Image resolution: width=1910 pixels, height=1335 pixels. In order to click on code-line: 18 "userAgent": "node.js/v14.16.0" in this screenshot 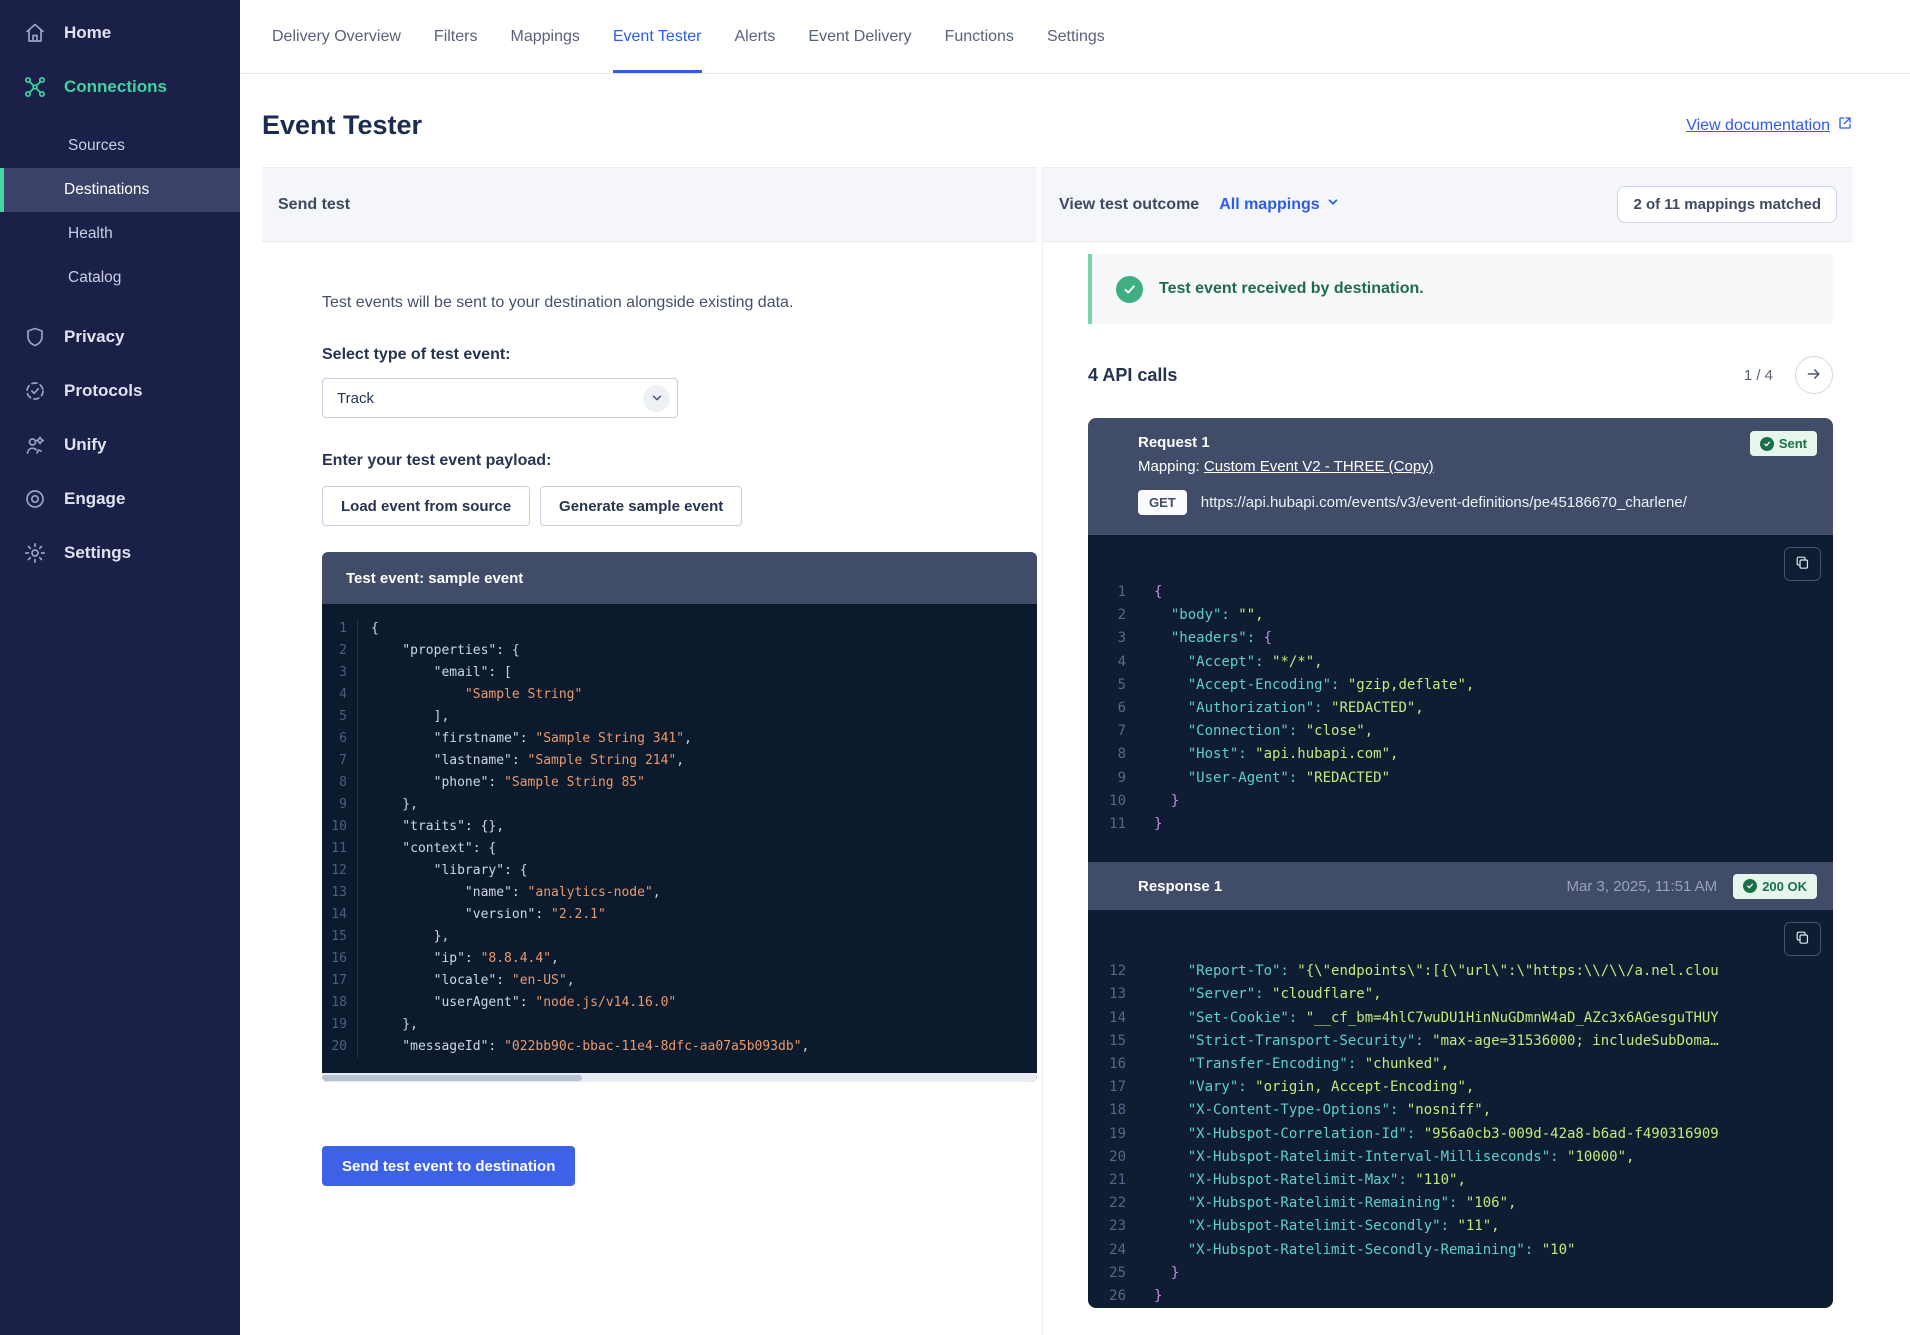, I will do `click(679, 1003)`.